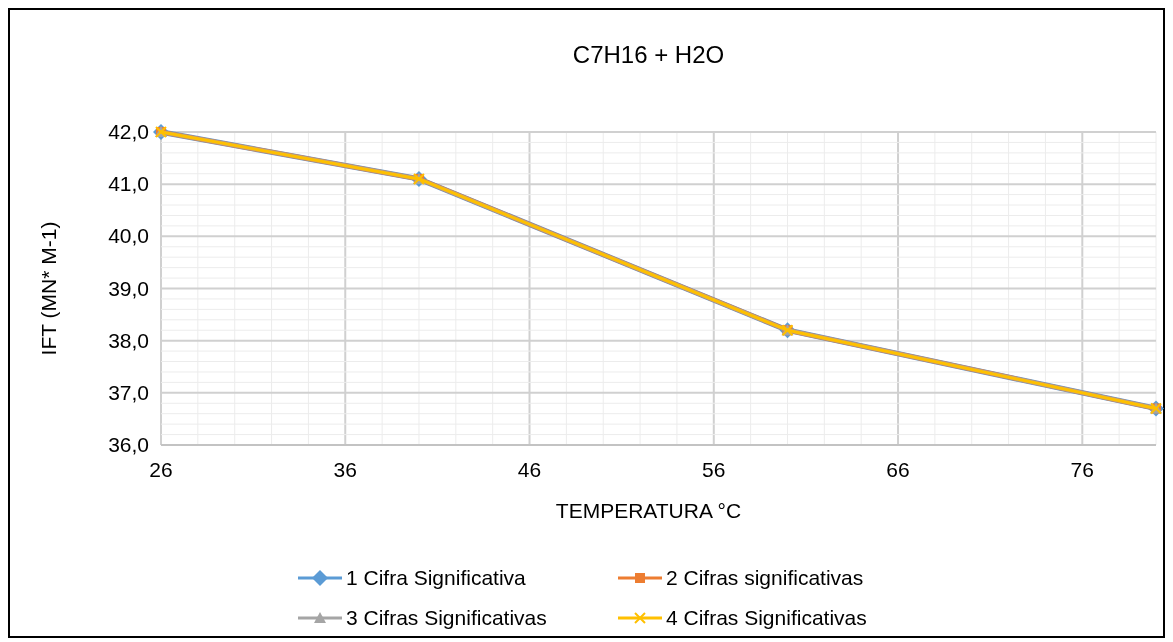 The height and width of the screenshot is (642, 1173). What do you see at coordinates (128, 131) in the screenshot?
I see `y-tick-label: 42,0` at bounding box center [128, 131].